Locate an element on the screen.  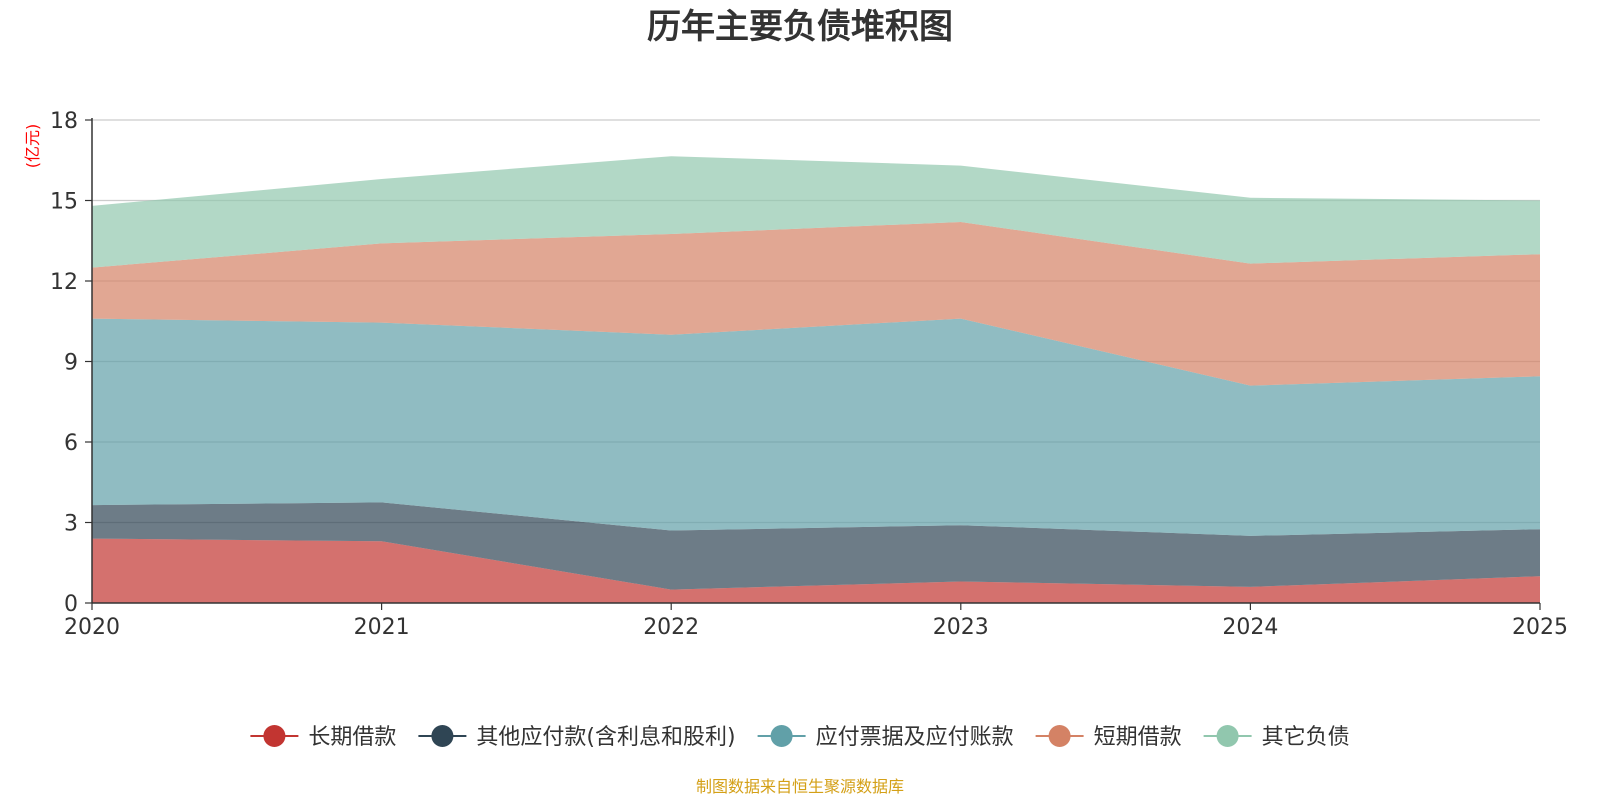
y-tick-label: 9 is located at coordinates (71, 363).